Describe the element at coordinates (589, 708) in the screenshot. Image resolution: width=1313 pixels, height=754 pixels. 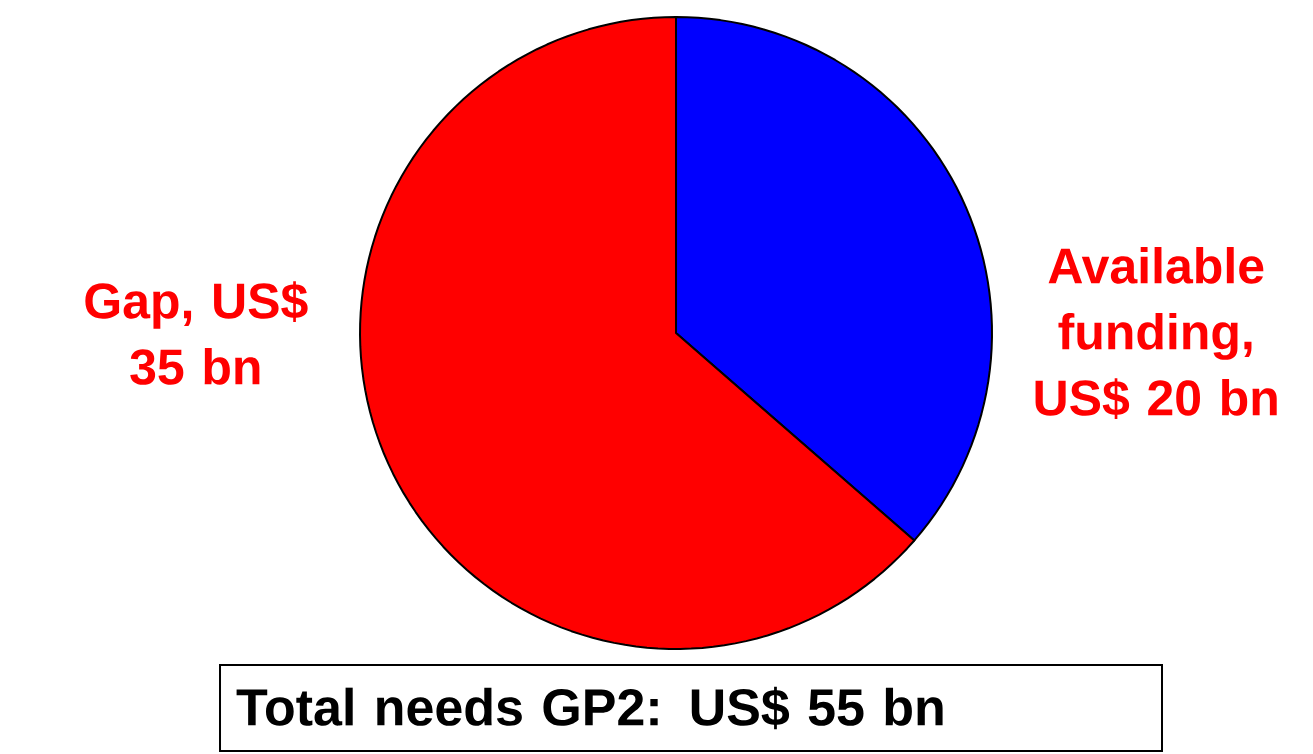
I see `text: Total needs GP2: US$ 55 bn` at that location.